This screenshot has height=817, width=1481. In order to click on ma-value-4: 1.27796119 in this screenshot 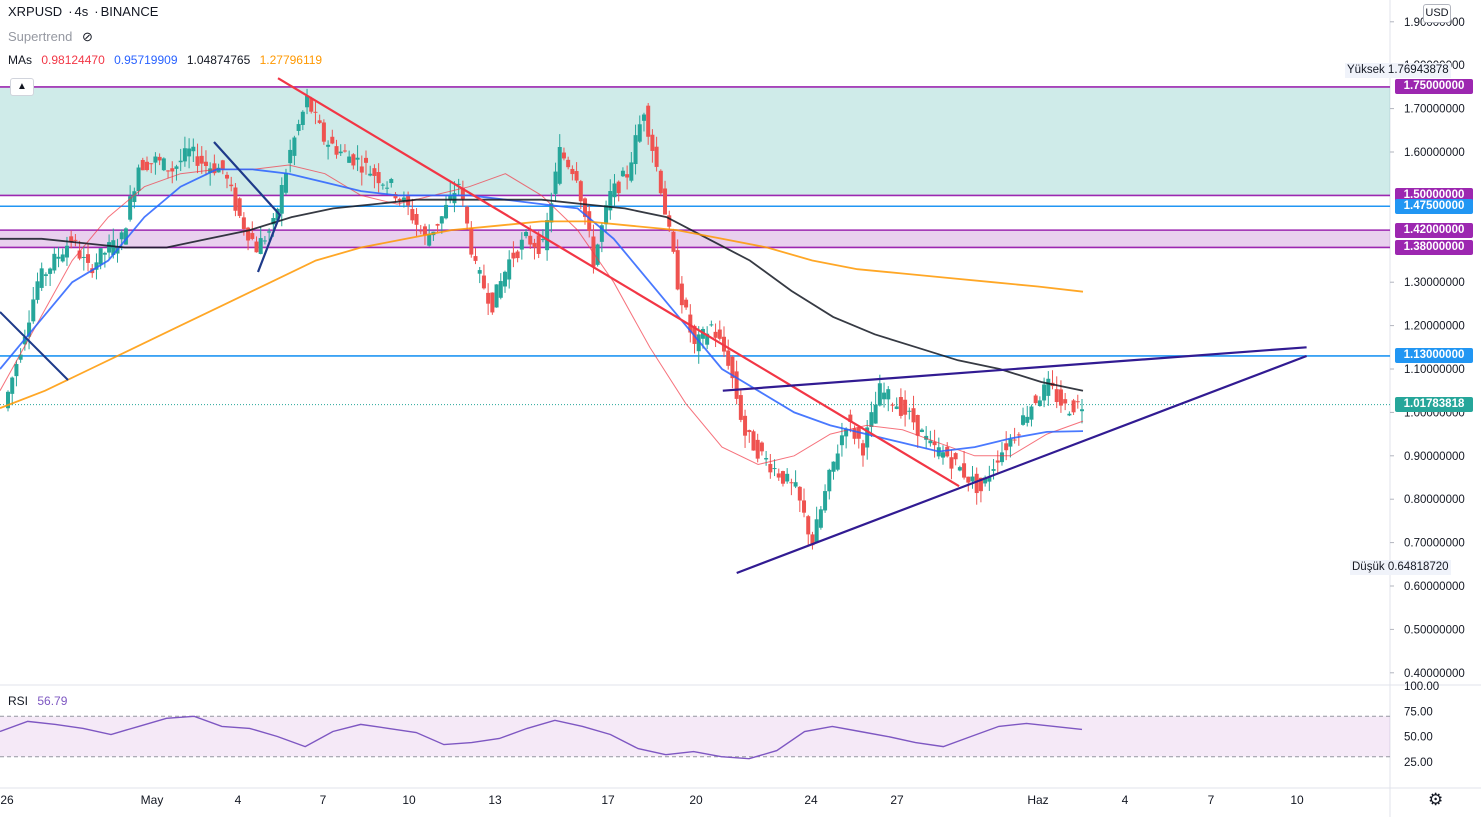, I will do `click(291, 60)`.